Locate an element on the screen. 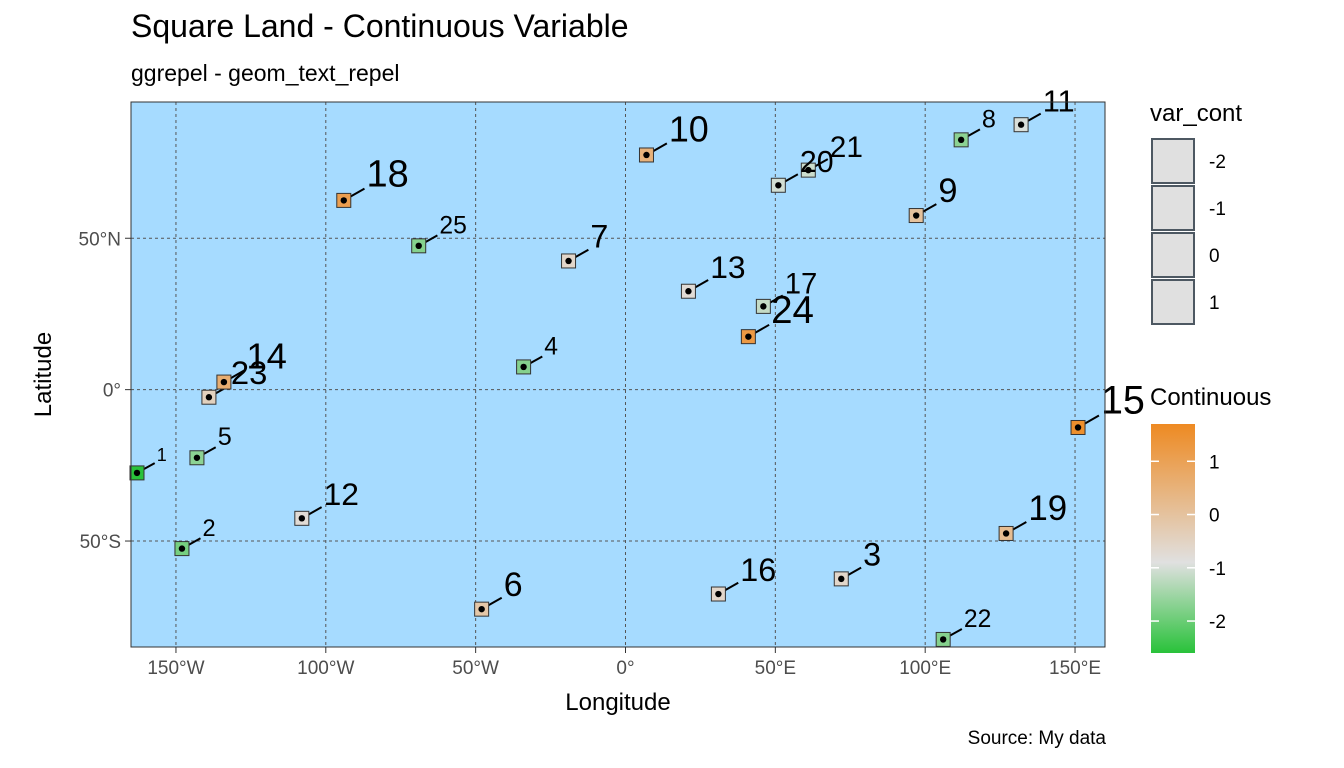  point-label: 13 is located at coordinates (727, 267).